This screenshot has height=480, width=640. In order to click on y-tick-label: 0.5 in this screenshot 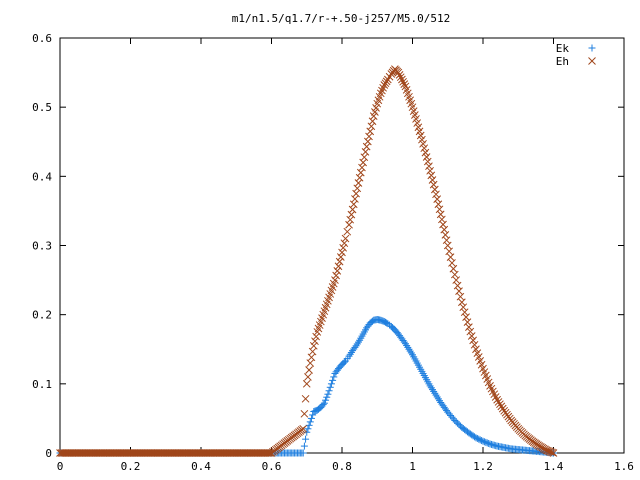, I will do `click(42, 107)`.